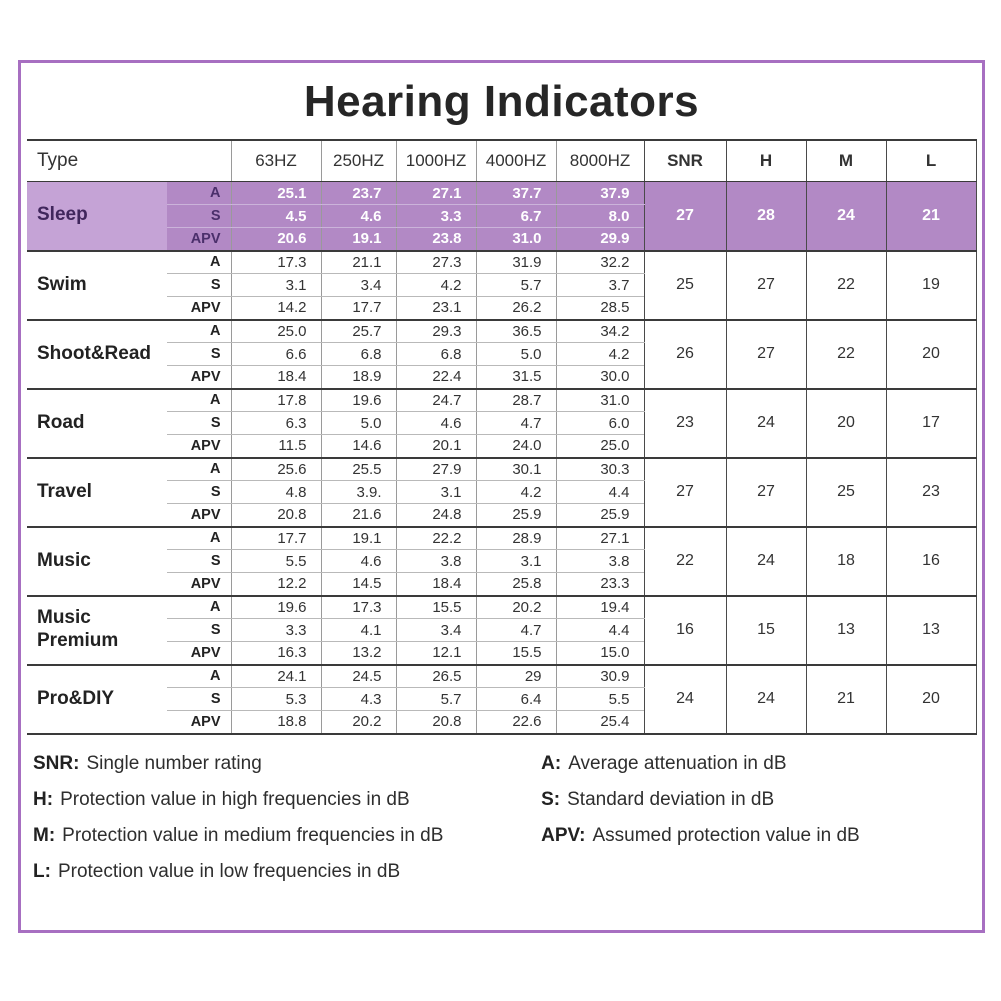  What do you see at coordinates (516, 538) in the screenshot?
I see `value-cell: 28.9` at bounding box center [516, 538].